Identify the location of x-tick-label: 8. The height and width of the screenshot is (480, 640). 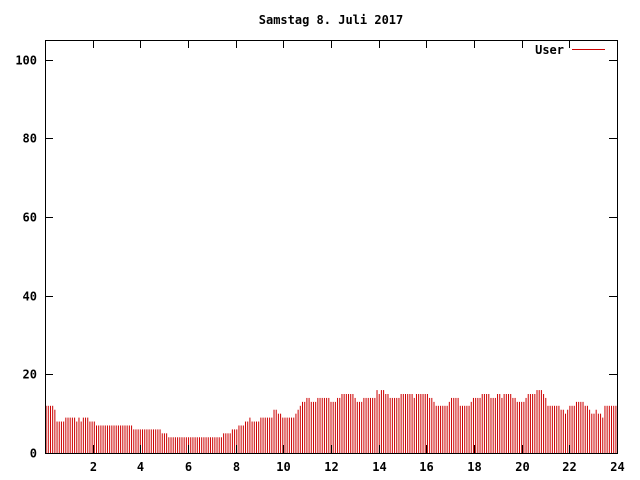
(236, 467).